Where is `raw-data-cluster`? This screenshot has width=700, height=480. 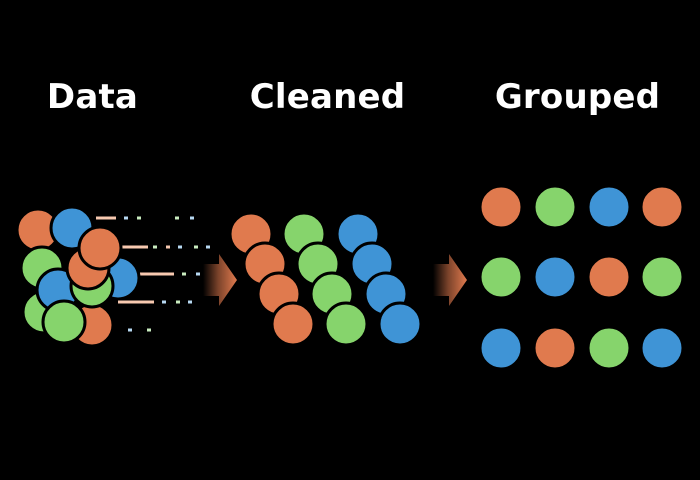 raw-data-cluster is located at coordinates (78, 276).